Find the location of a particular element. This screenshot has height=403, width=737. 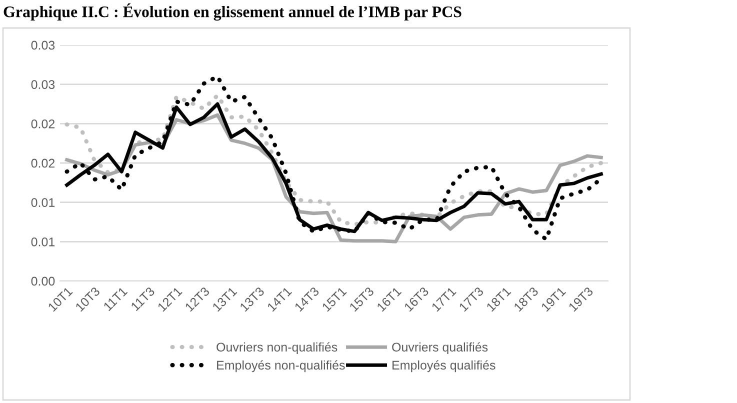

chart-title: Graphique II.C : Évolution en glissement annuel de l’IMB par PCS is located at coordinates (233, 12).